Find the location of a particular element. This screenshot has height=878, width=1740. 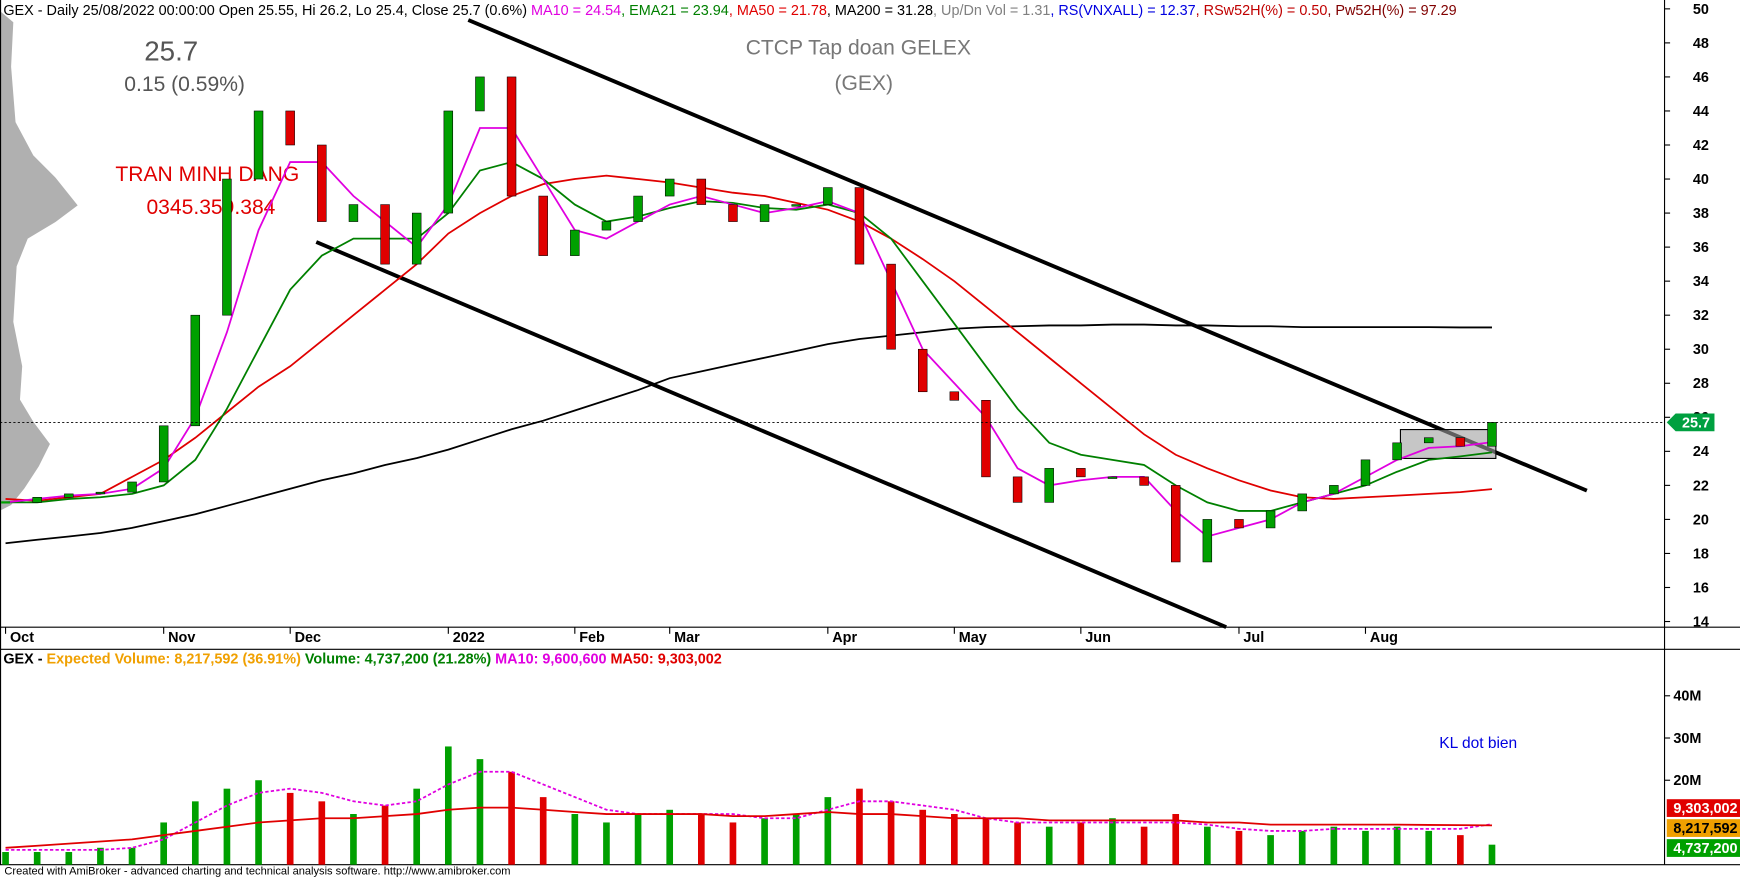

y-tick-label: 40 is located at coordinates (1701, 180).